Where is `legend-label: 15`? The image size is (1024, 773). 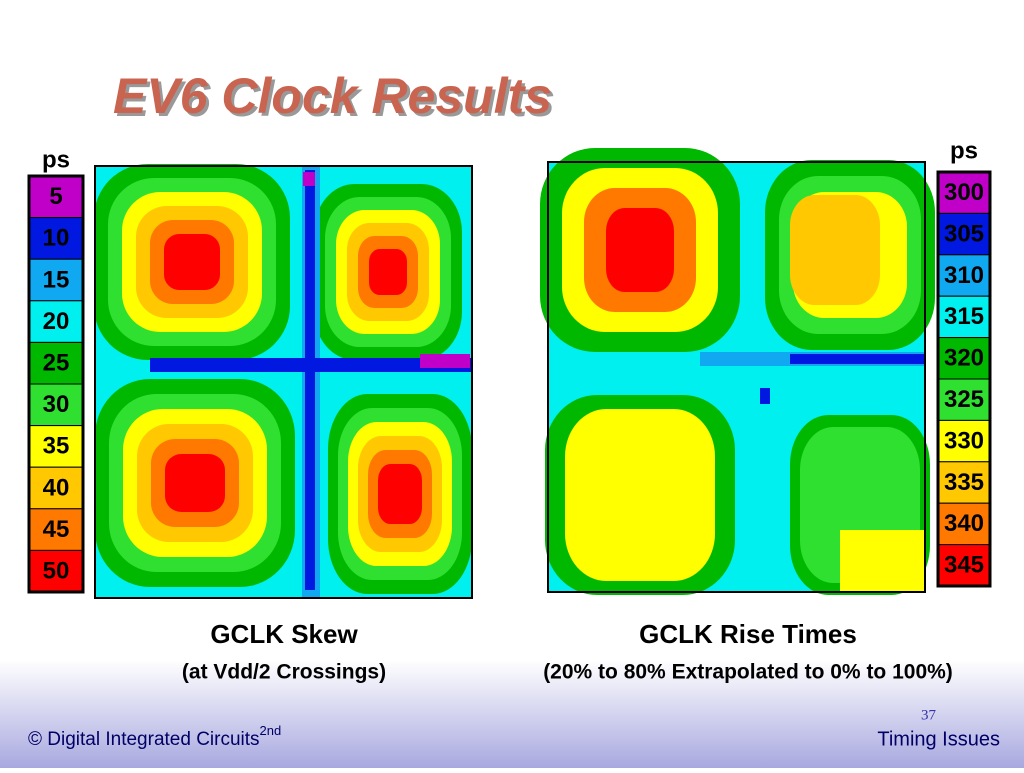 legend-label: 15 is located at coordinates (56, 279).